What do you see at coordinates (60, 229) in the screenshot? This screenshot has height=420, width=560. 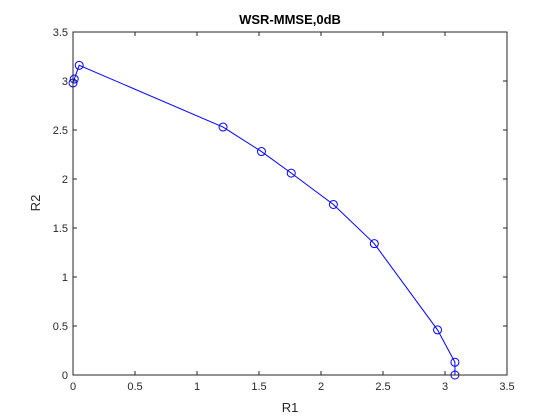 I see `y-tick-label: 1.5` at bounding box center [60, 229].